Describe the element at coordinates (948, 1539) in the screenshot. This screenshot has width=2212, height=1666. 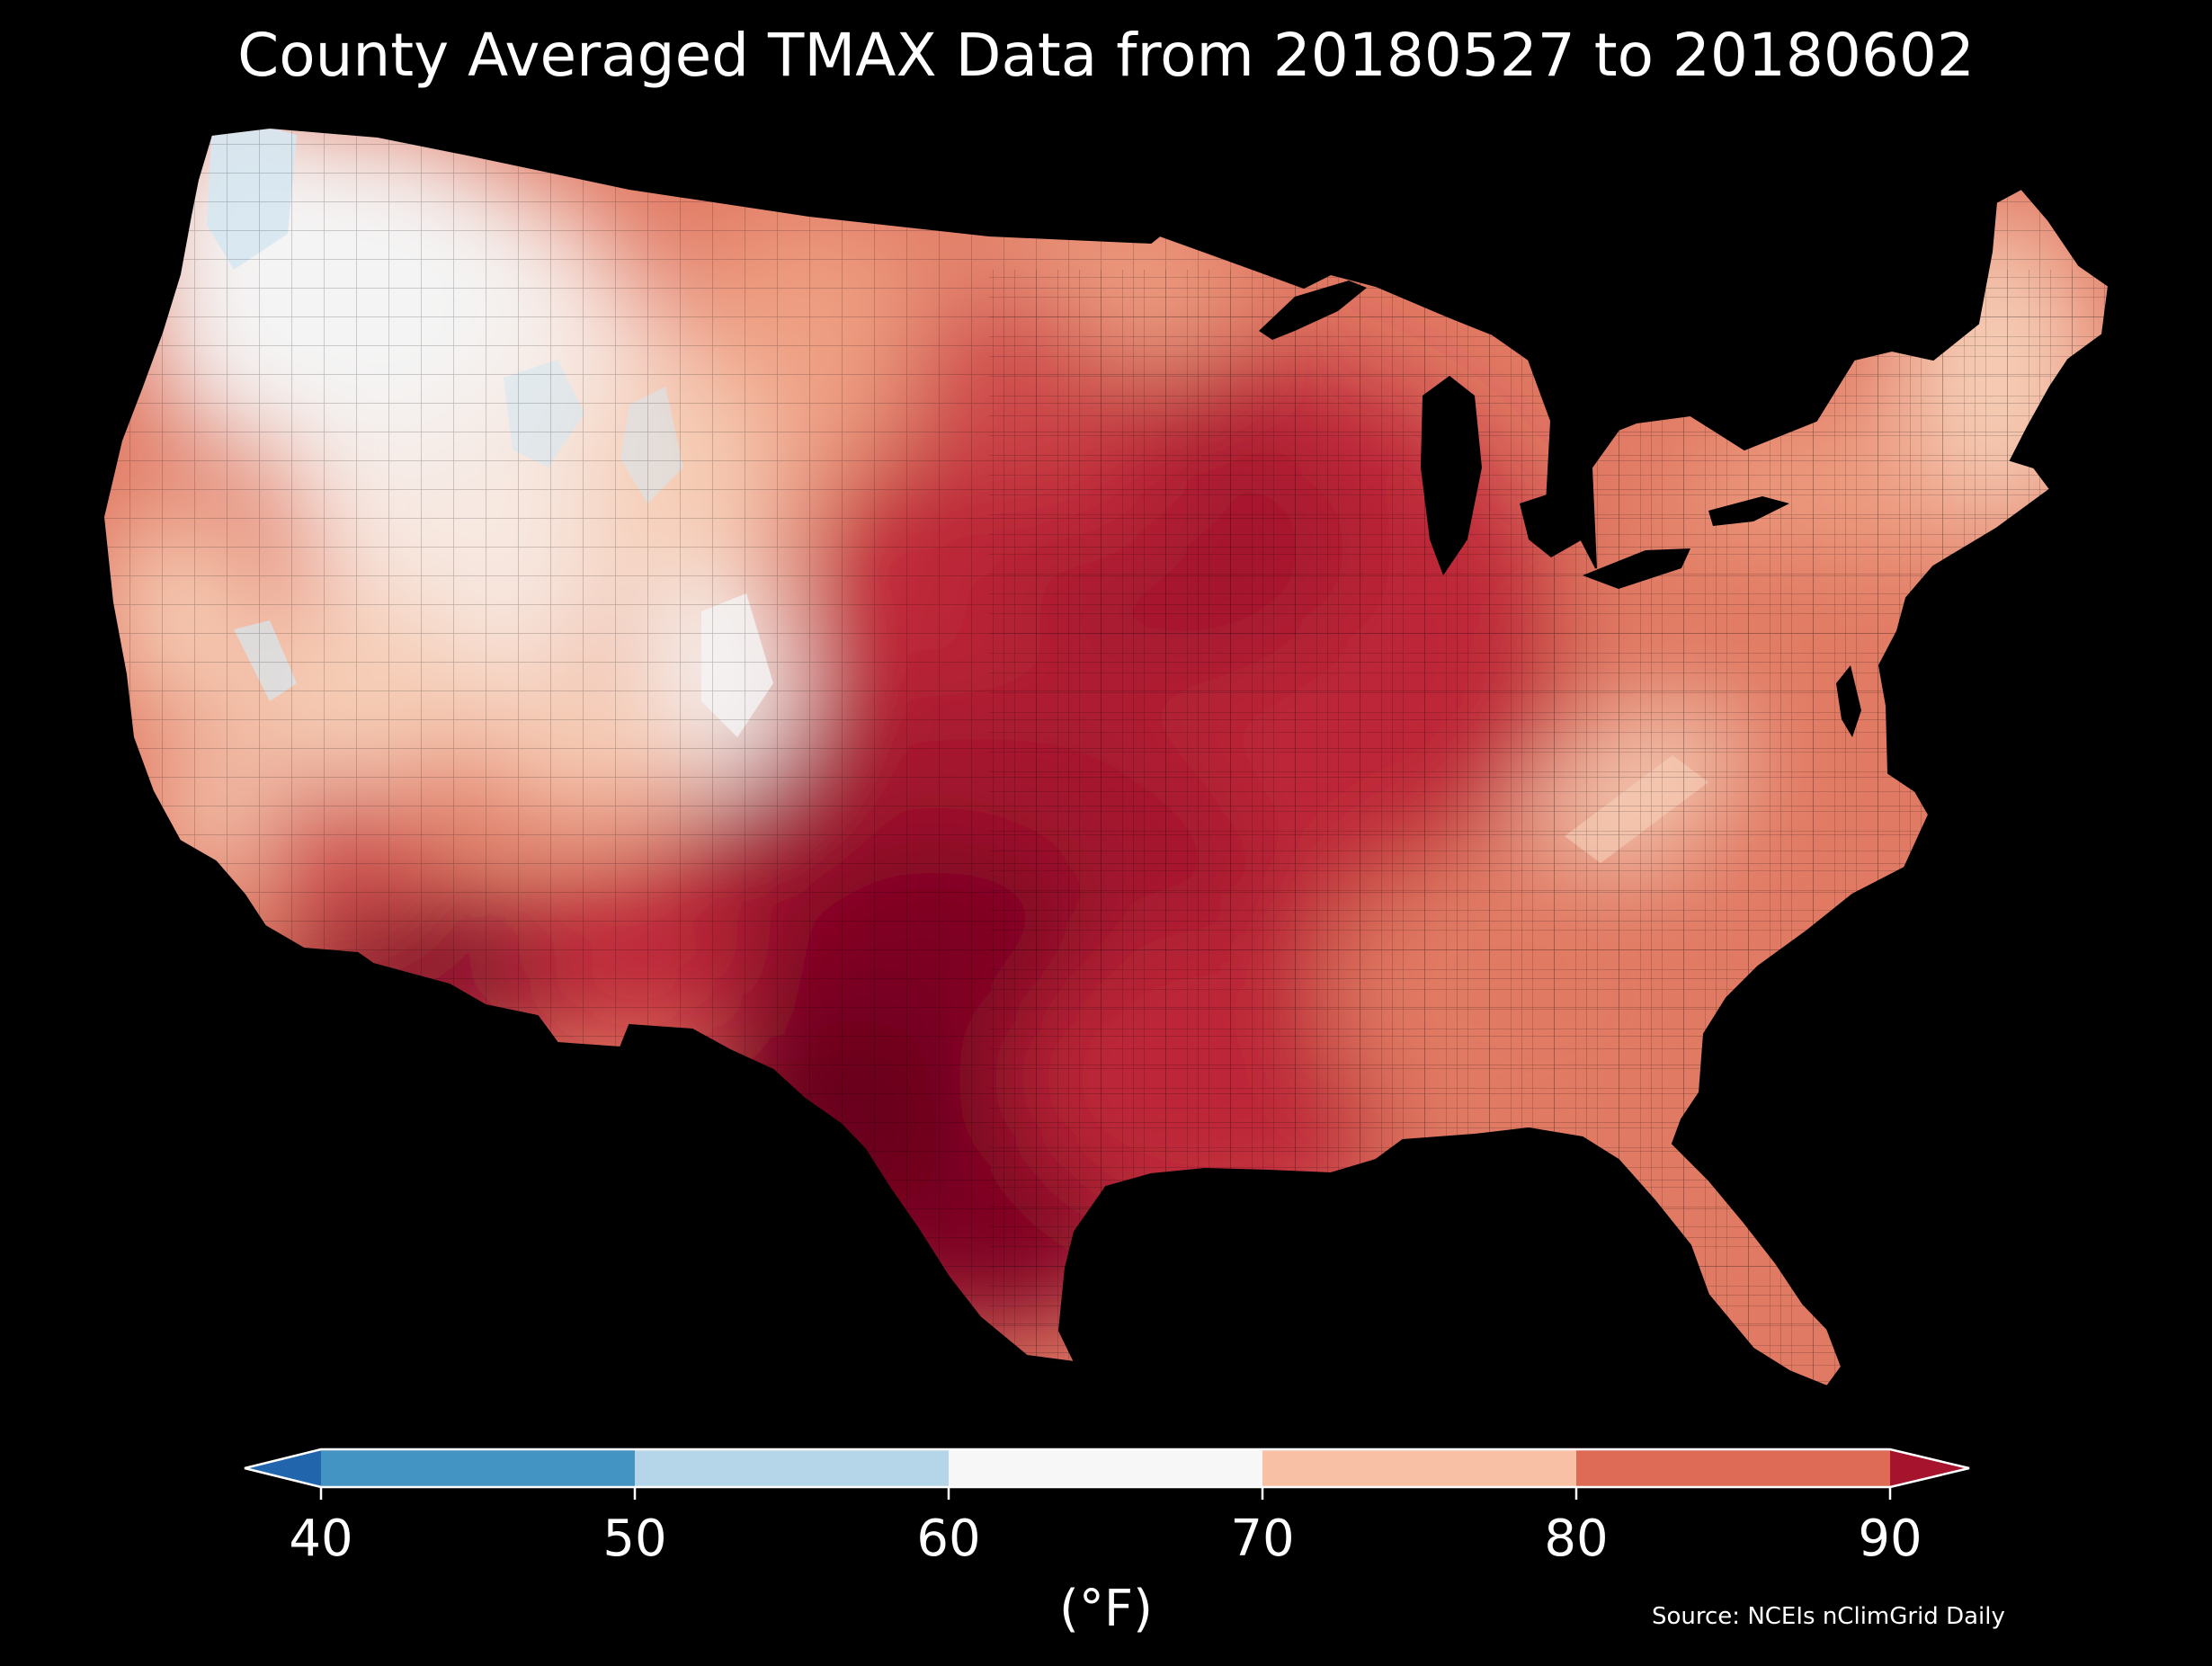
I see `colorbar-tick-label: 60` at that location.